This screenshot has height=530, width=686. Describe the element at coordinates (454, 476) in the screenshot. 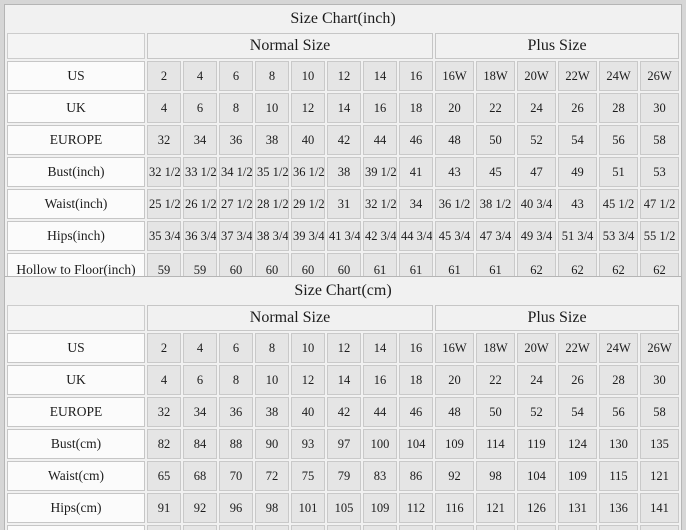

I see `size-value-cell: 92` at that location.